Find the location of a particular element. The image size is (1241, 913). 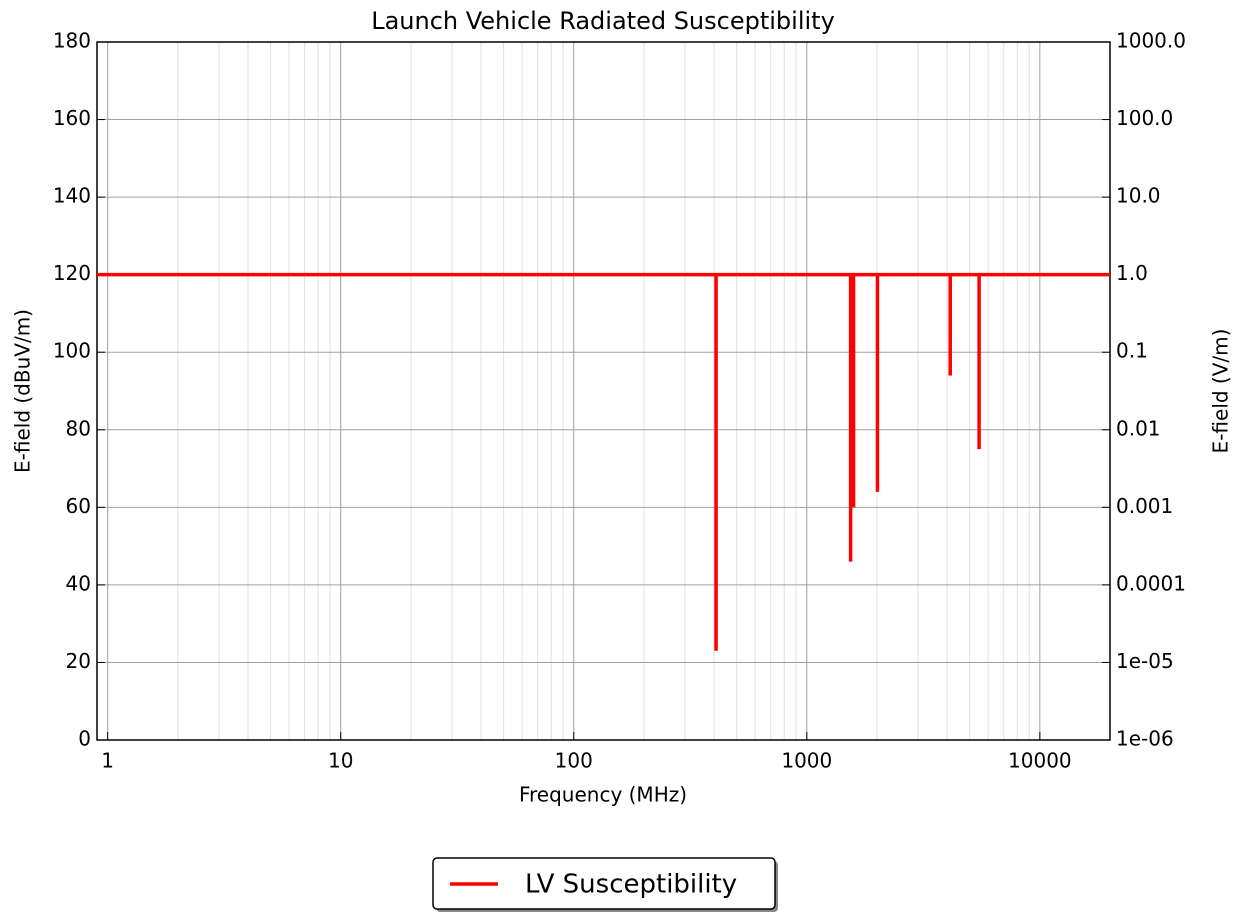

y-tick-label: 180 is located at coordinates (72, 41).